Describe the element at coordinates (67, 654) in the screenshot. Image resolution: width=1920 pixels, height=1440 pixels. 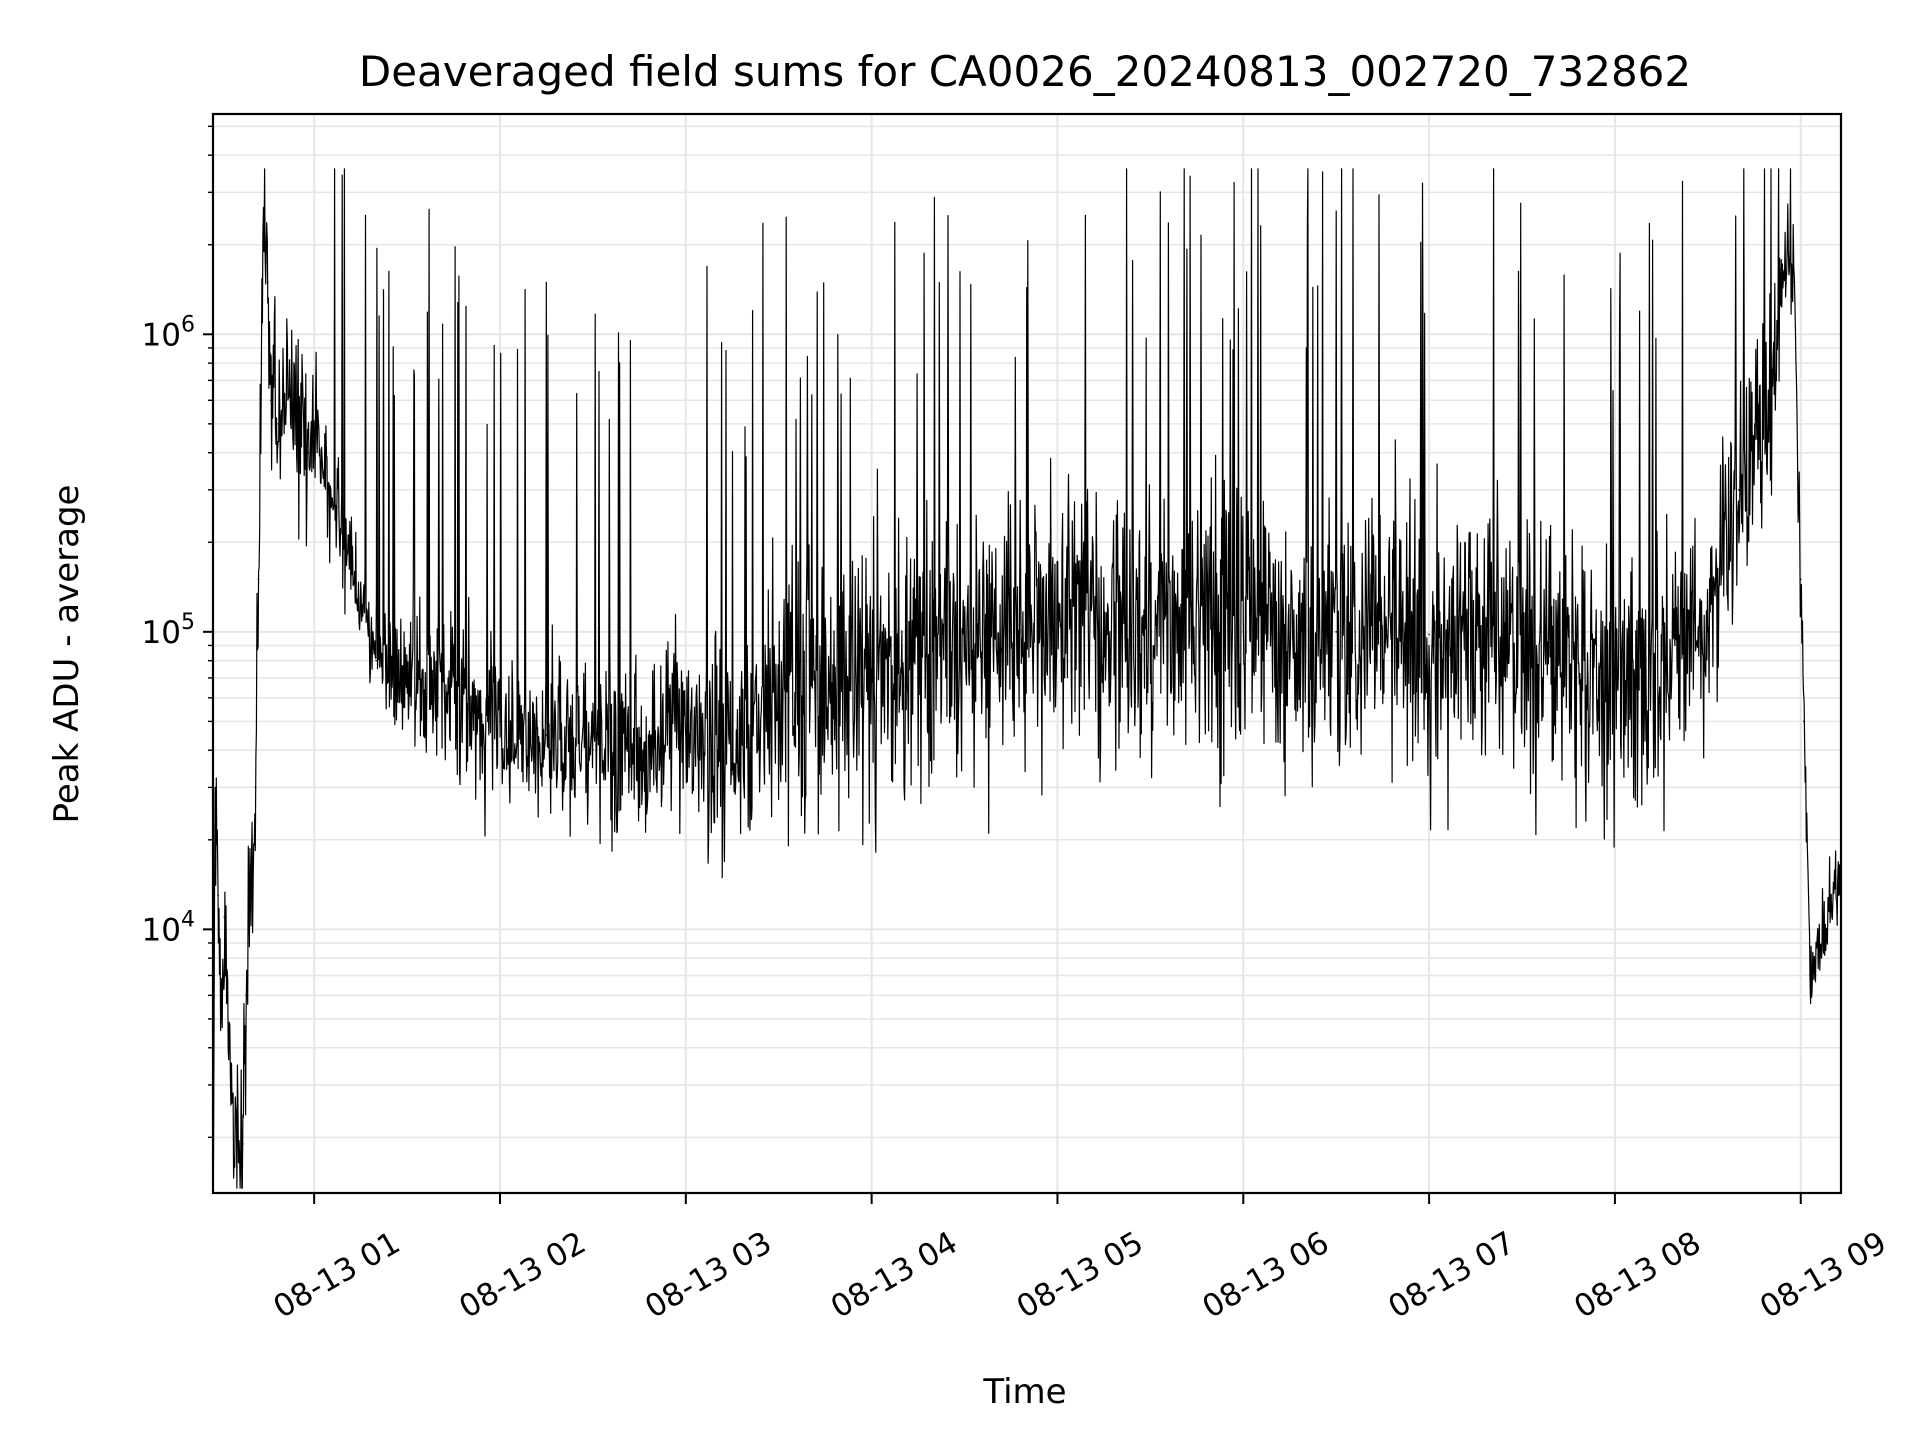
I see `y-axis-label: Peak ADU - average` at that location.